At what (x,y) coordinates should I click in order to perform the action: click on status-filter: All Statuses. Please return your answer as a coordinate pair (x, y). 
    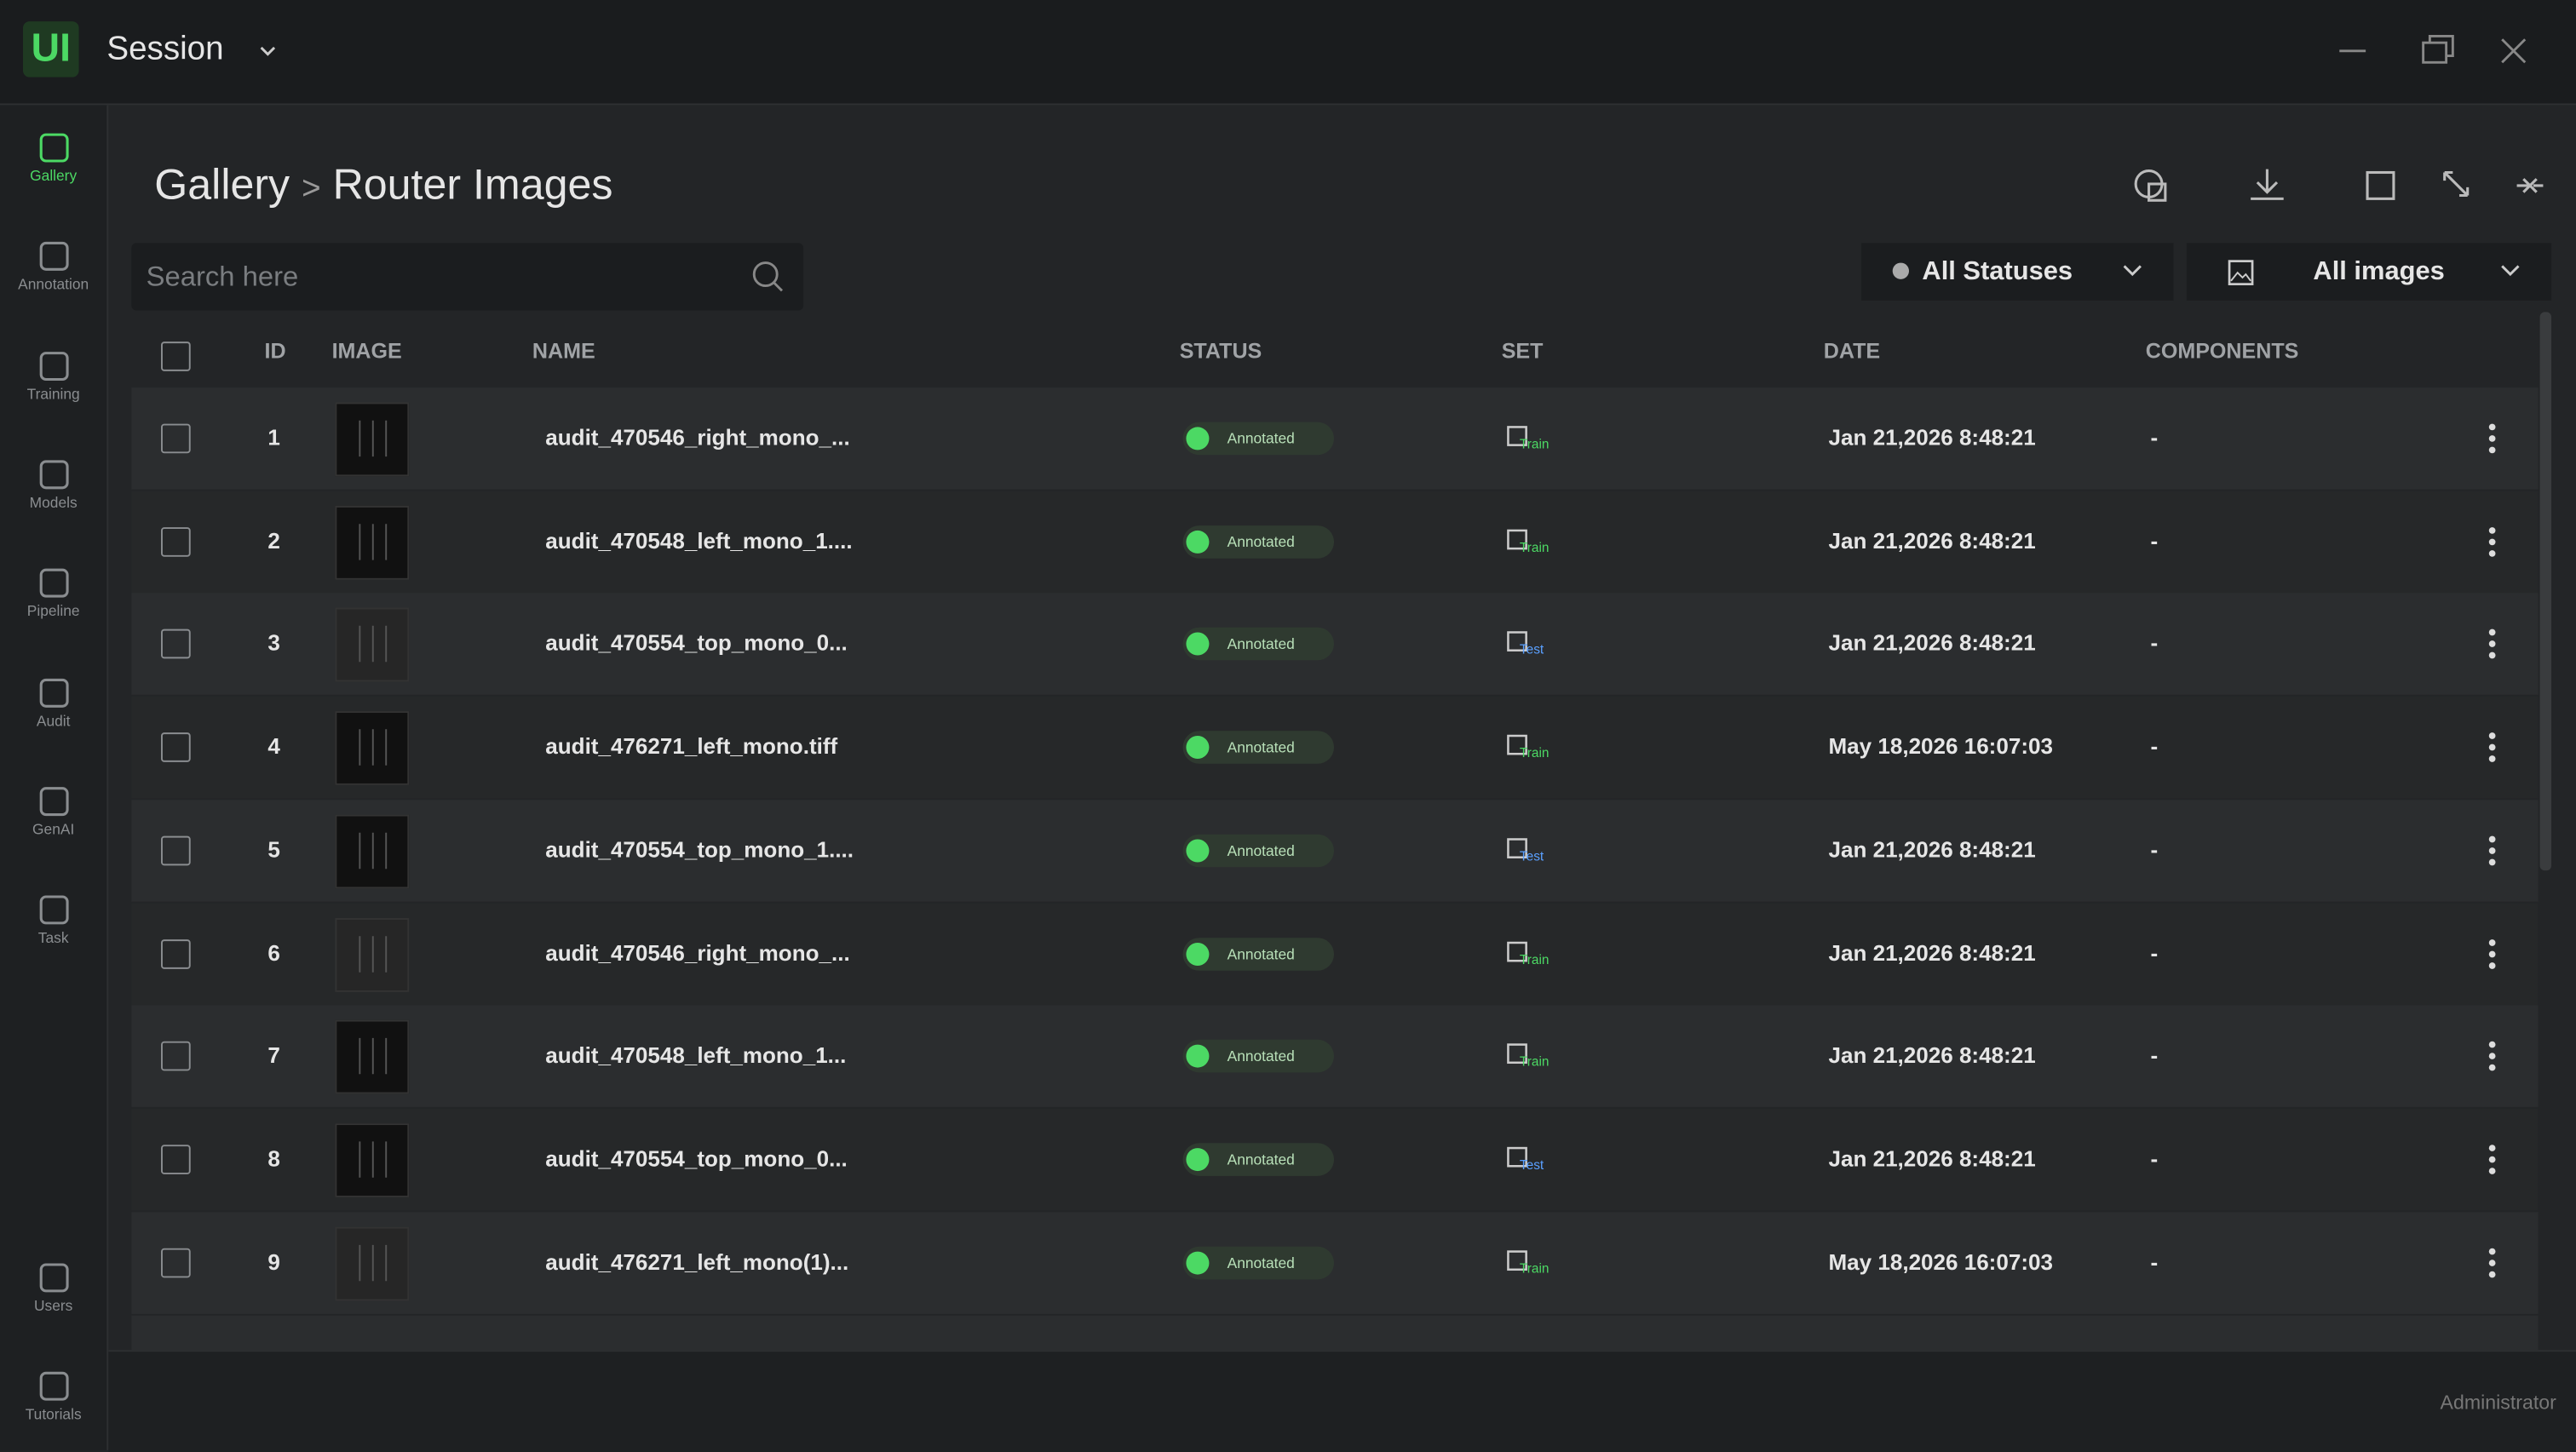
    Looking at the image, I should click on (2018, 272).